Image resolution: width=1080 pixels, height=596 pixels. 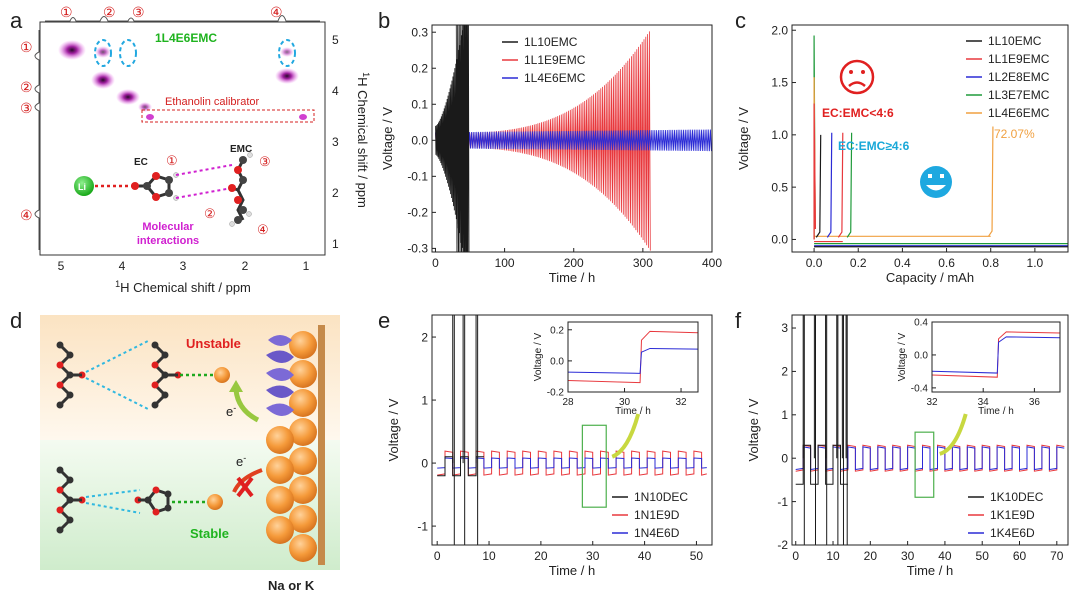 What do you see at coordinates (849, 185) in the screenshot?
I see `series-line-1L3E7EMC` at bounding box center [849, 185].